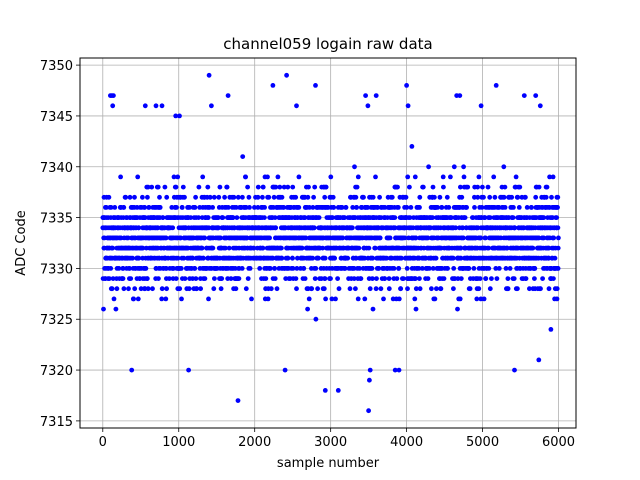 This screenshot has height=480, width=640. I want to click on x-tick-label: 5000, so click(482, 442).